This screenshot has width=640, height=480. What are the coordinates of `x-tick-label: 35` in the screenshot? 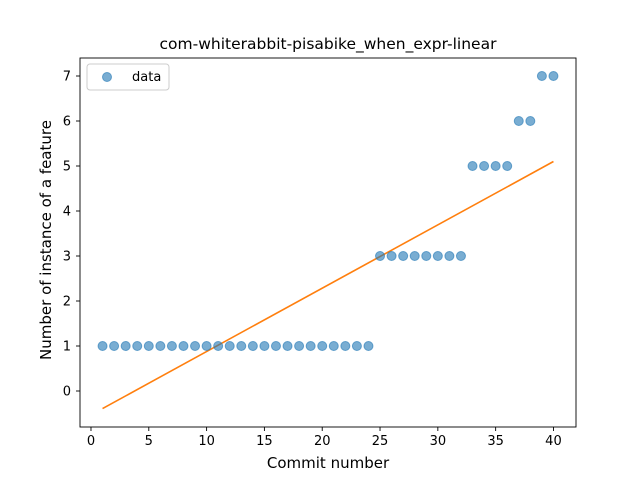 It's located at (495, 441).